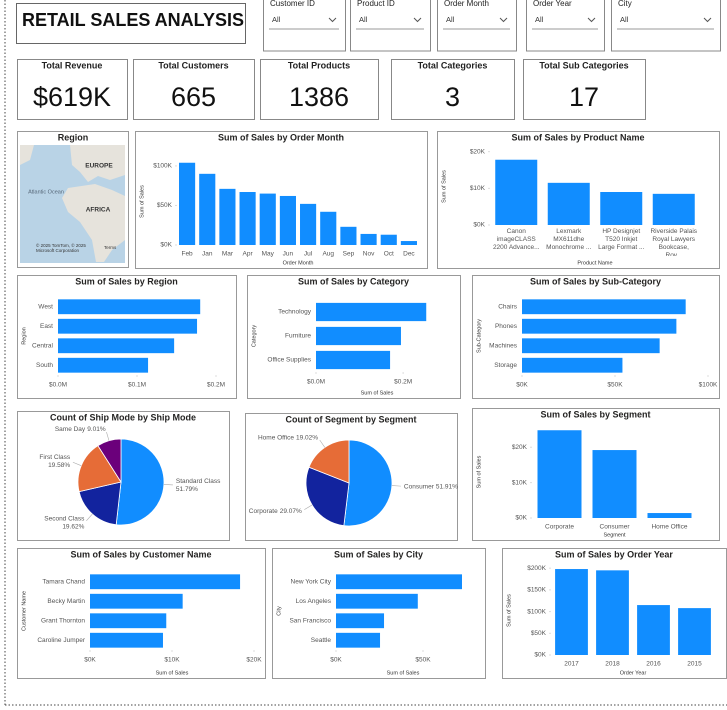 The width and height of the screenshot is (727, 710). What do you see at coordinates (520, 482) in the screenshot?
I see `y-tick-label: $10K` at bounding box center [520, 482].